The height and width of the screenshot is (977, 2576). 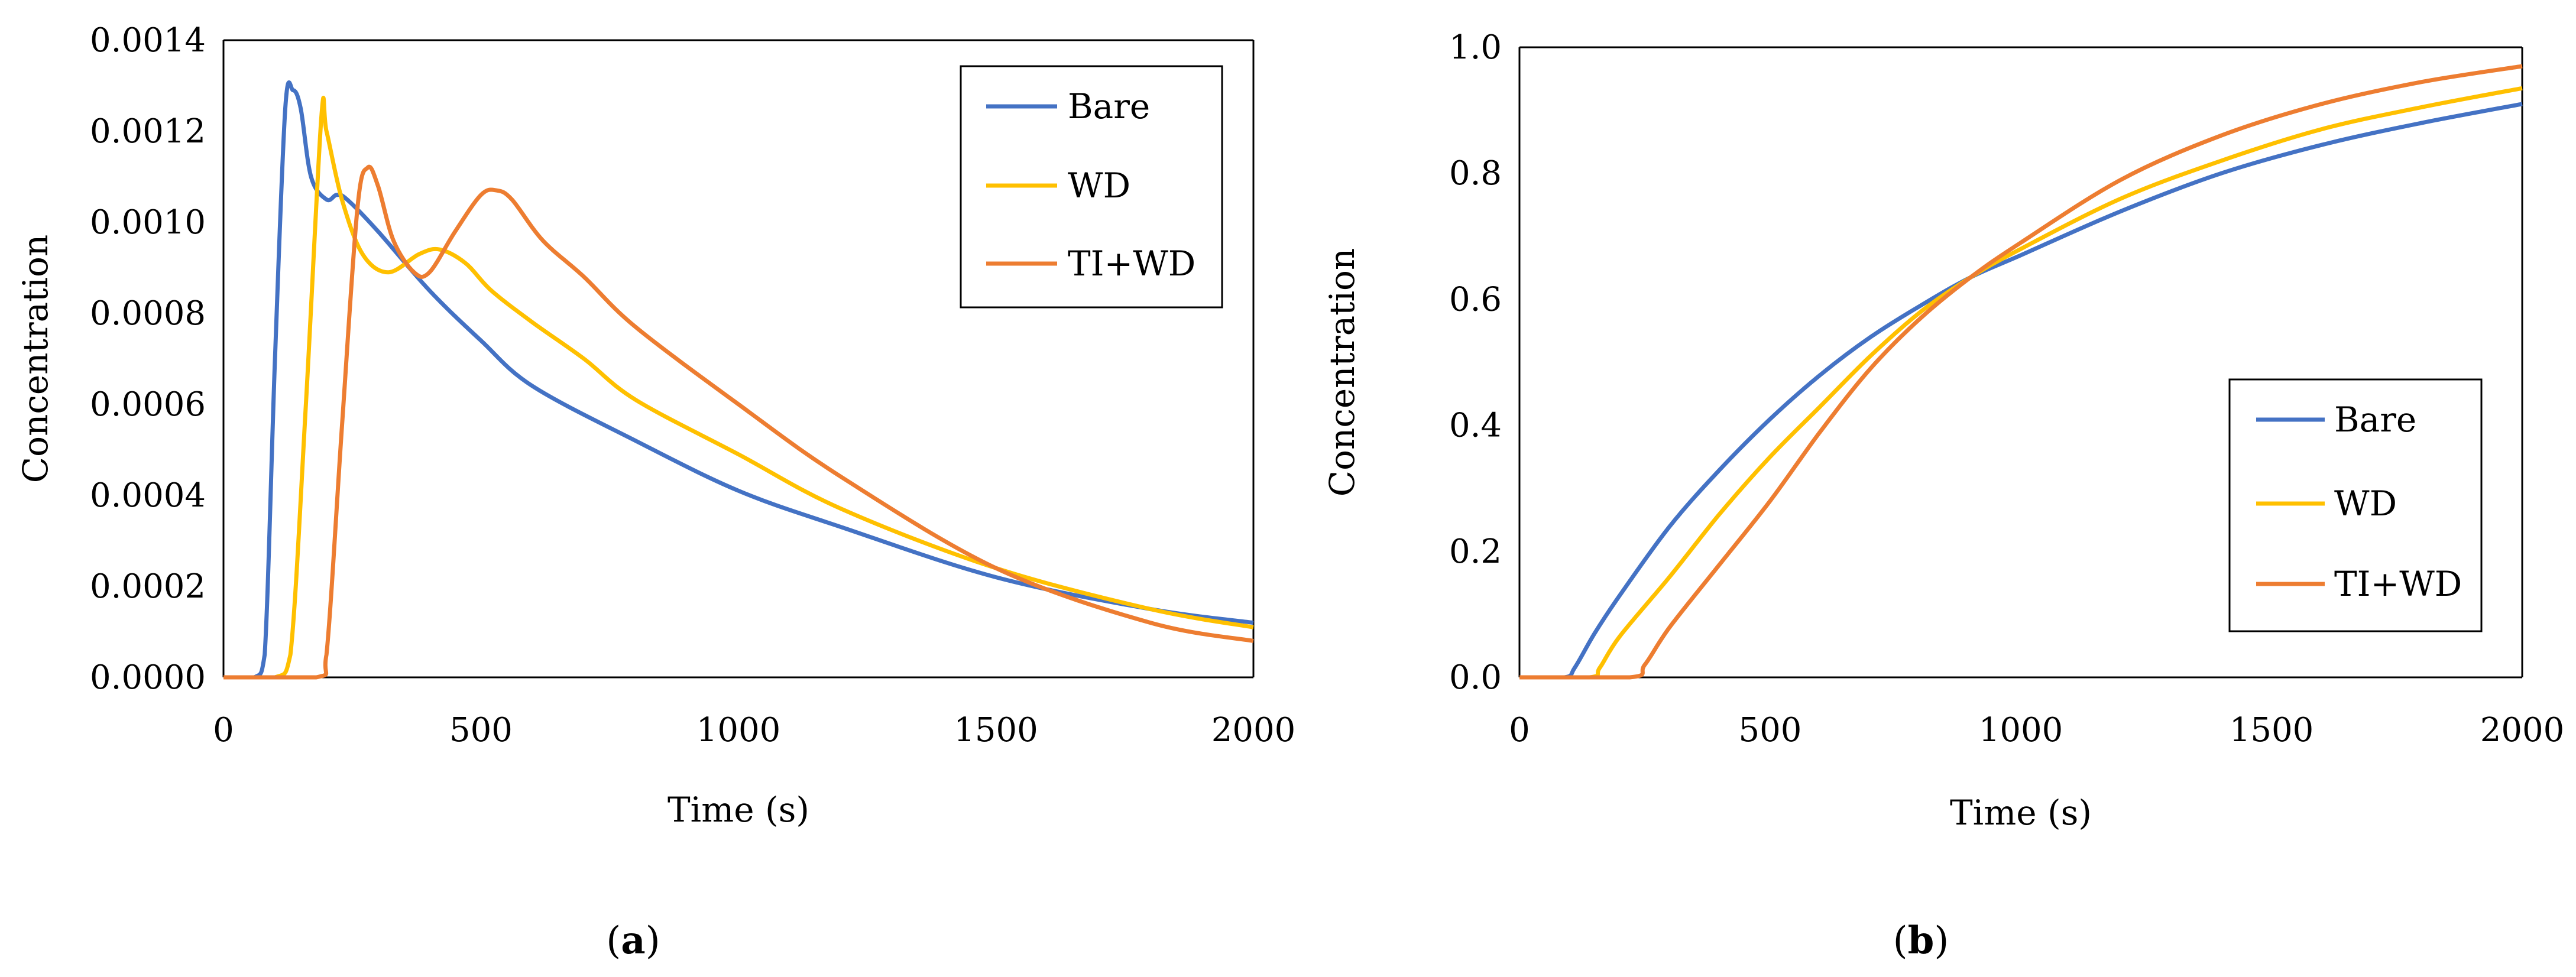 I want to click on legend-label-bare-a: Bare, so click(x=1109, y=106).